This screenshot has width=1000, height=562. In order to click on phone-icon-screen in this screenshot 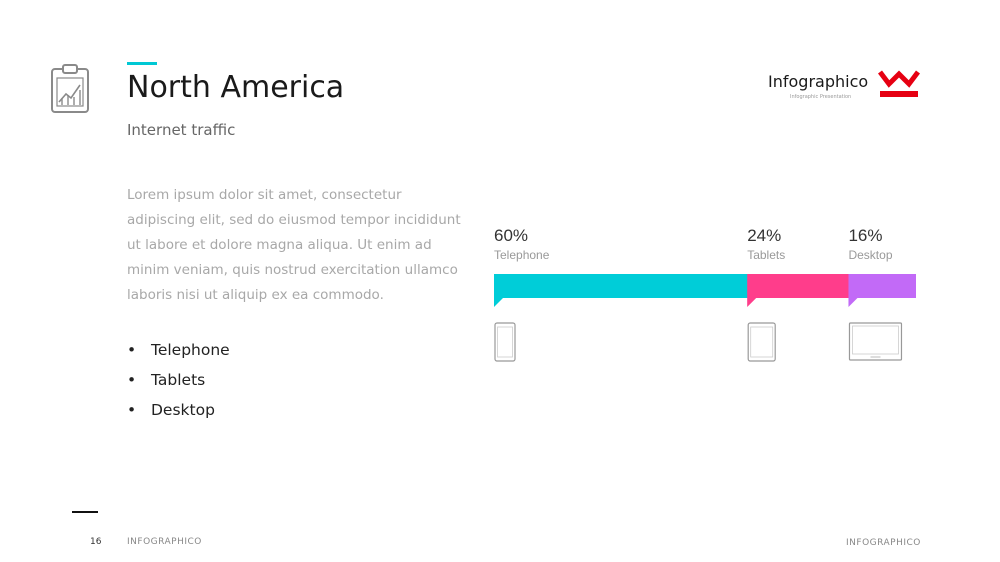, I will do `click(505, 342)`.